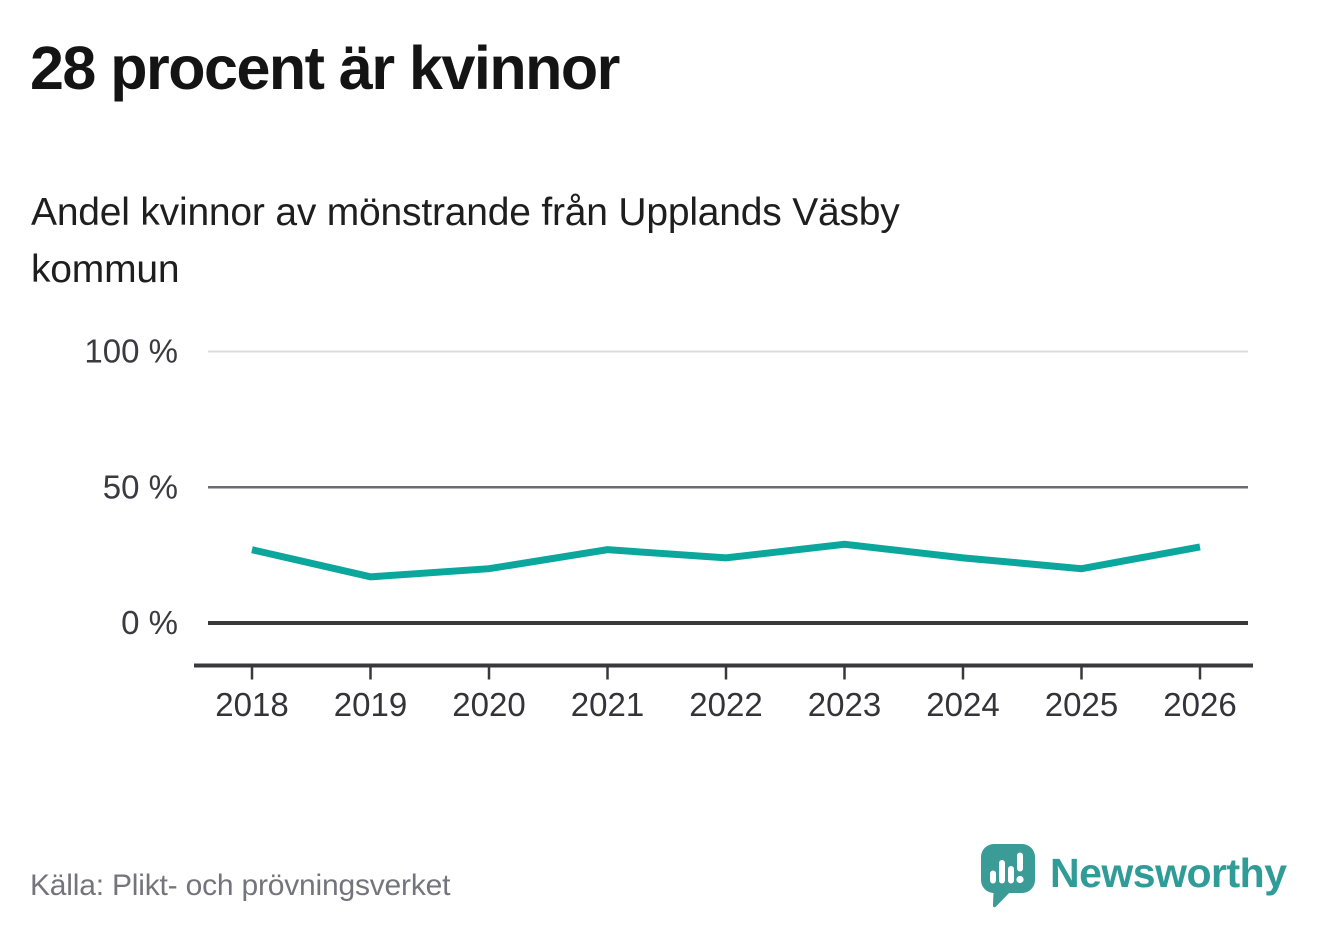  What do you see at coordinates (131, 351) in the screenshot?
I see `y-axis-label-100: 100 %` at bounding box center [131, 351].